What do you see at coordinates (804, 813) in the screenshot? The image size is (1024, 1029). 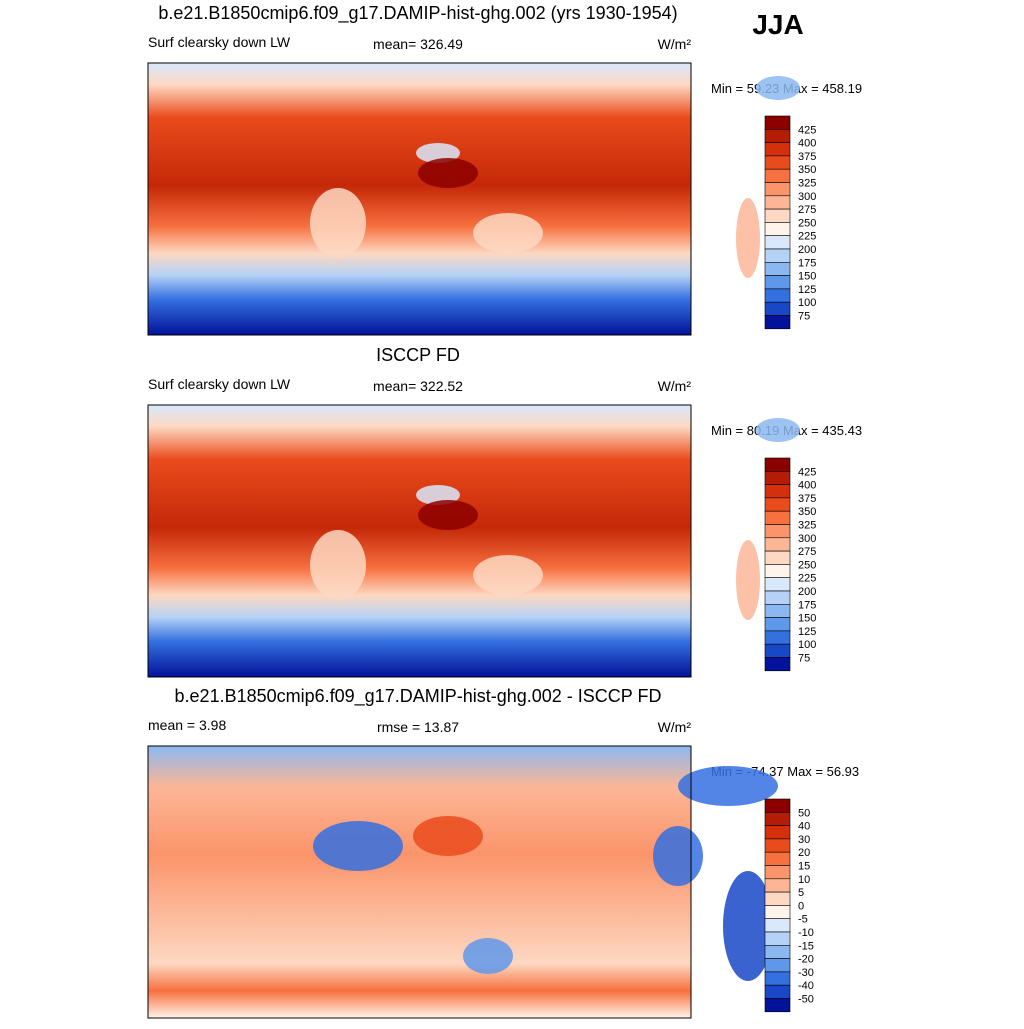 I see `colorbar-label: 50` at bounding box center [804, 813].